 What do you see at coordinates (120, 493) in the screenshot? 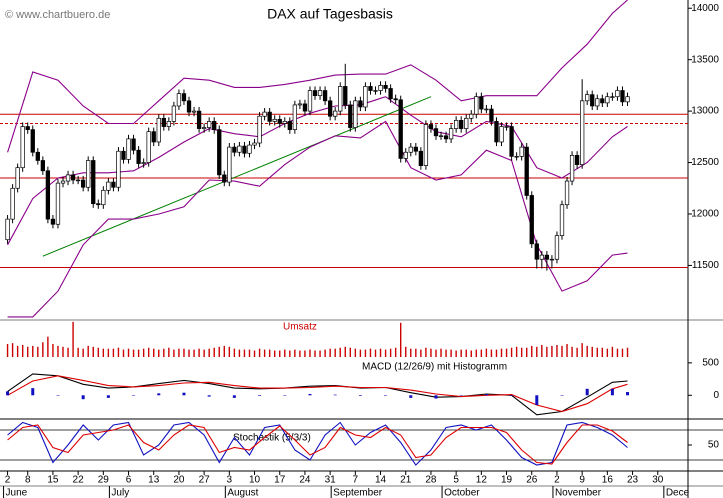
I see `month-label: July` at bounding box center [120, 493].